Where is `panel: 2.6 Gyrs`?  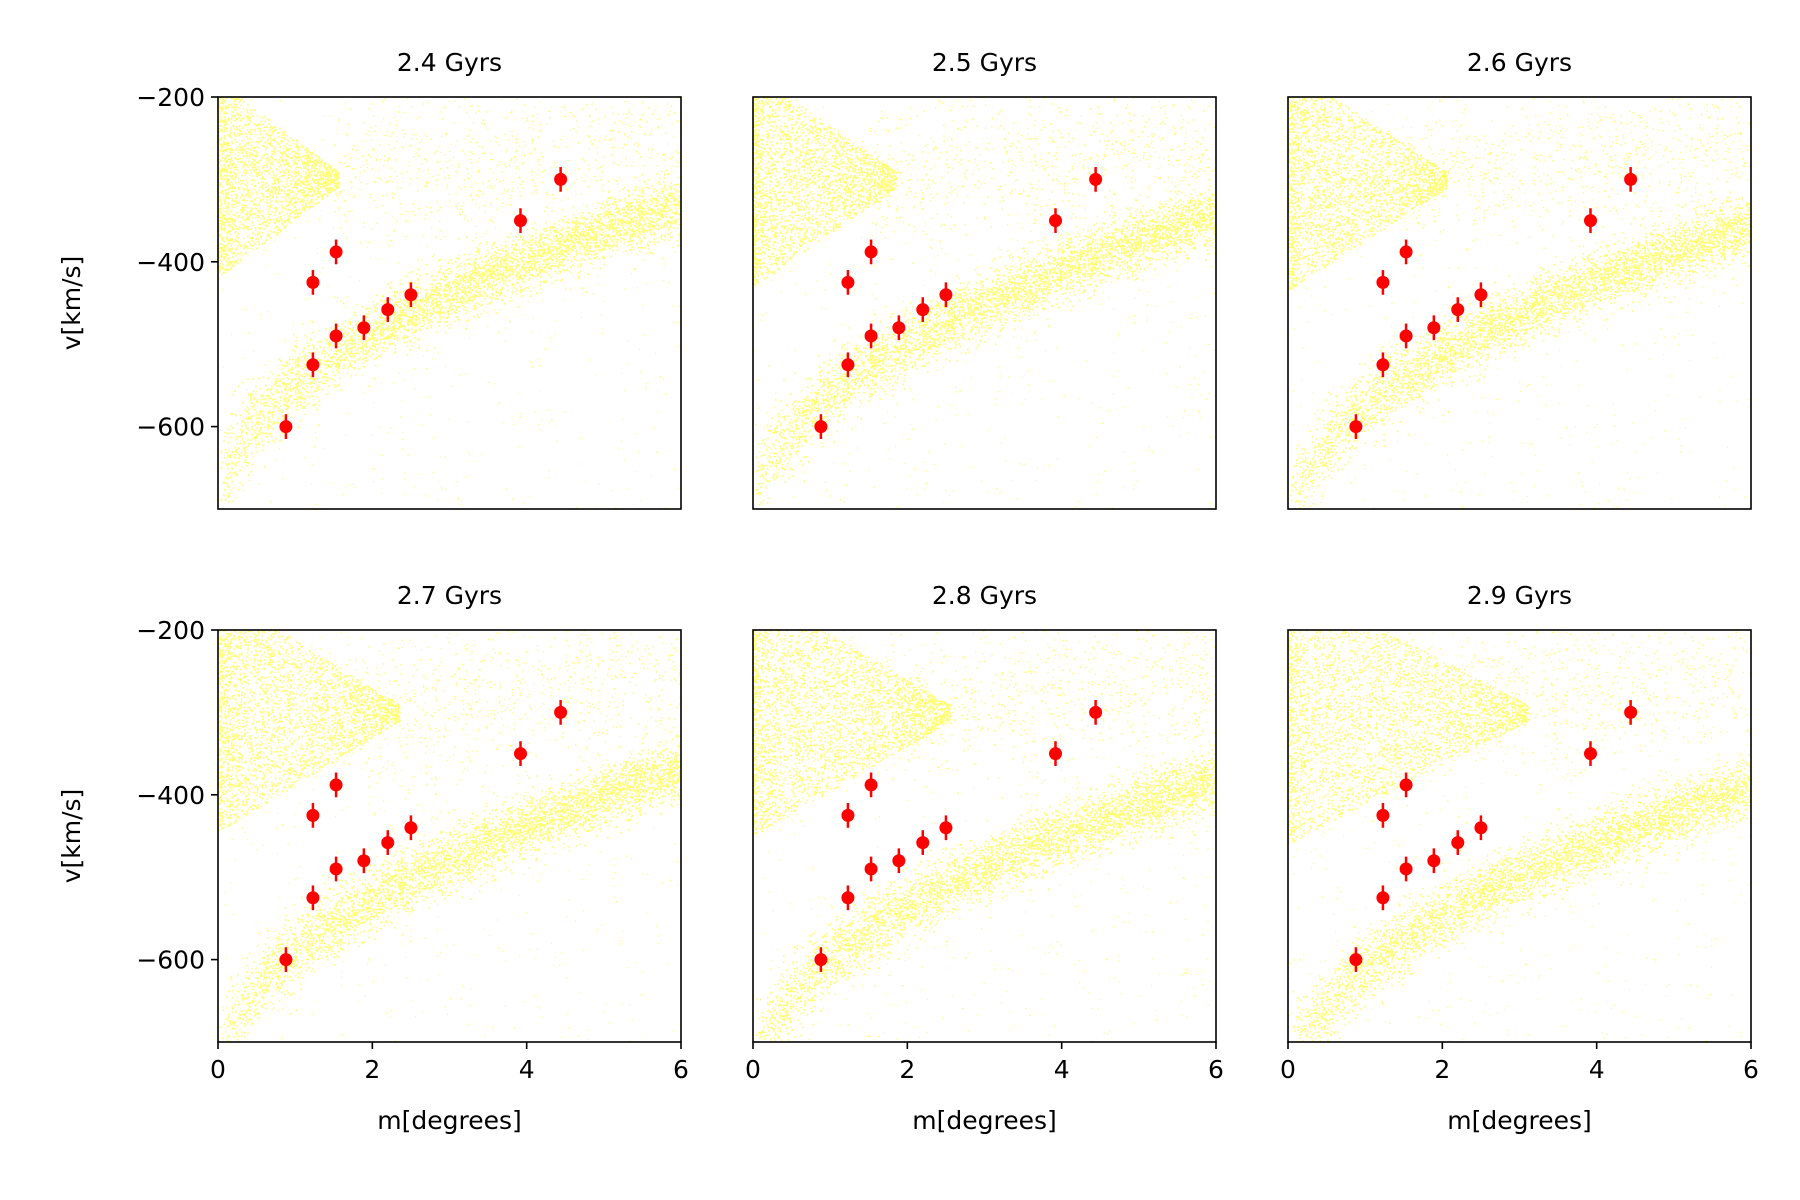 panel: 2.6 Gyrs is located at coordinates (1519, 279).